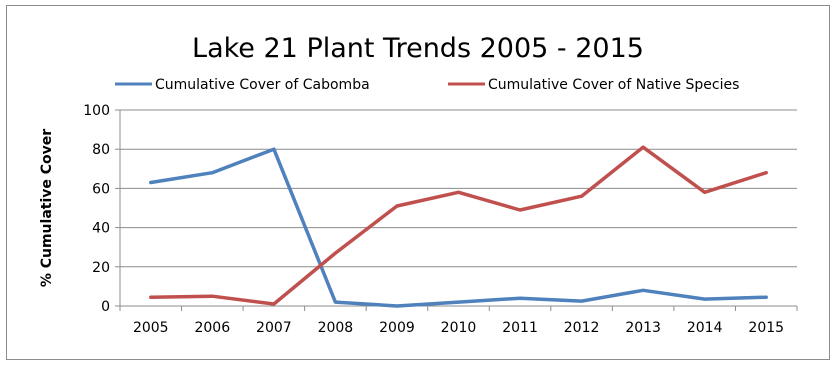 This screenshot has width=837, height=366. I want to click on x-tick-label: 2011, so click(520, 328).